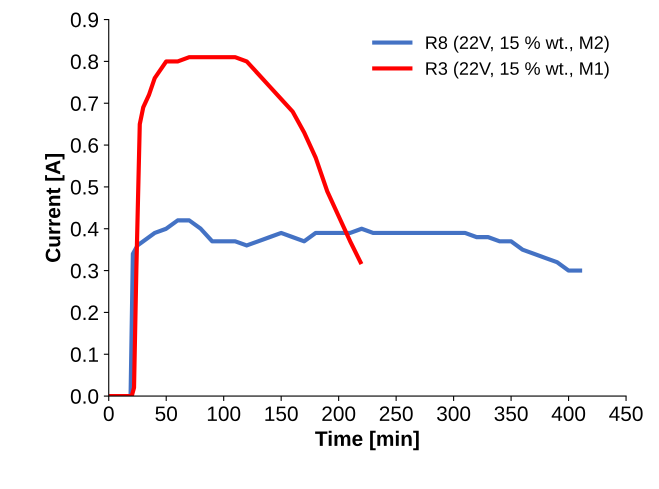 The image size is (659, 489). What do you see at coordinates (84, 62) in the screenshot?
I see `y-tick-label: 0.8` at bounding box center [84, 62].